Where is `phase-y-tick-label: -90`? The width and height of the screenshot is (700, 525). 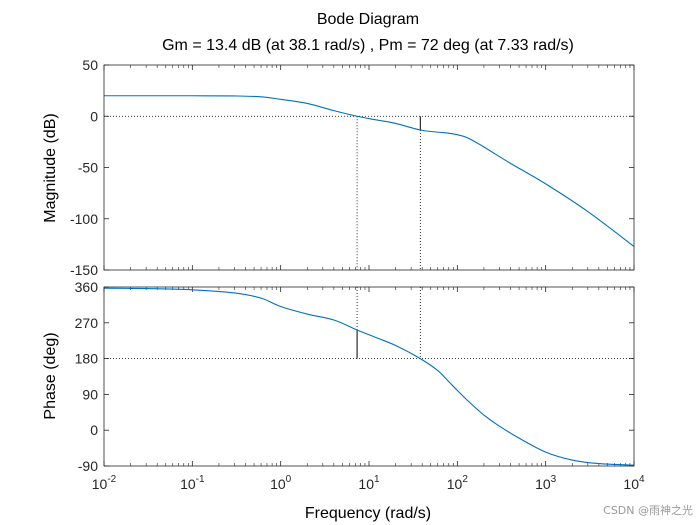 phase-y-tick-label: -90 is located at coordinates (88, 466).